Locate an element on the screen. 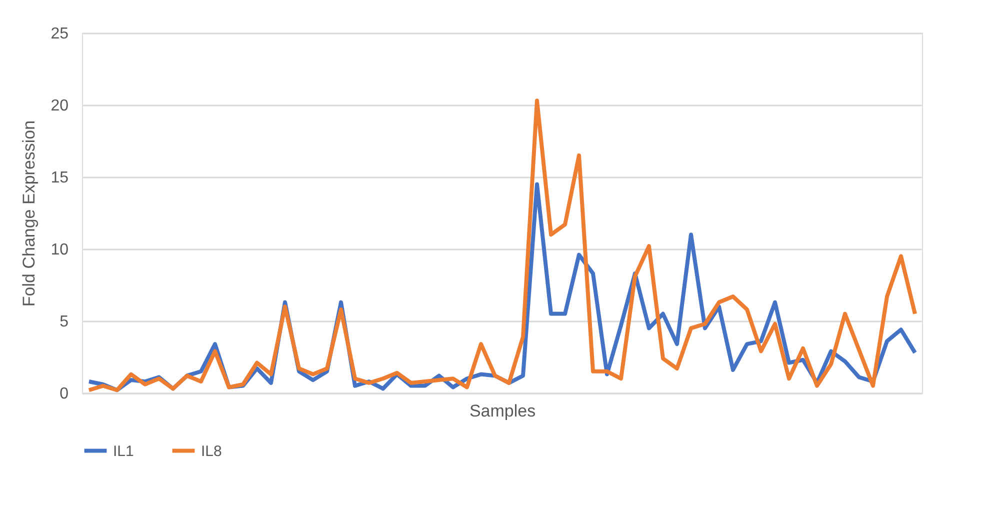  x-axis-title: Samples is located at coordinates (502, 411).